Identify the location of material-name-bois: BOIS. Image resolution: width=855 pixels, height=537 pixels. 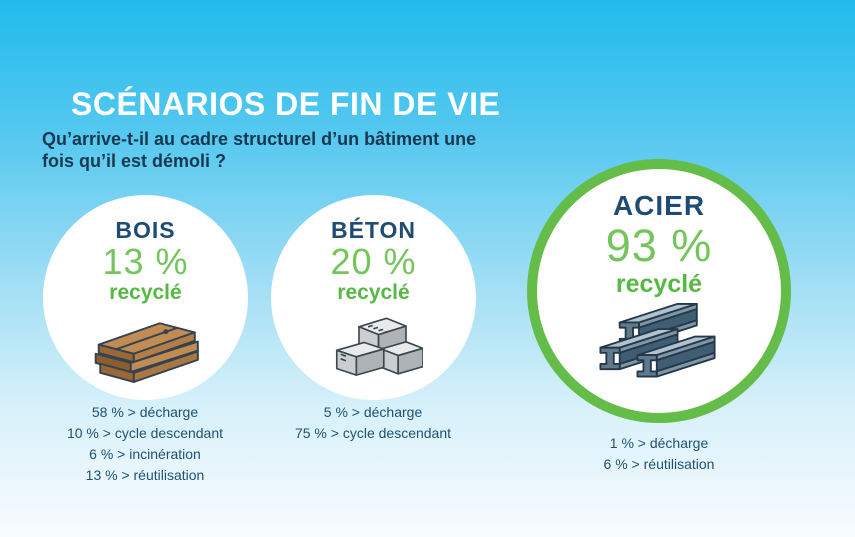
(145, 230).